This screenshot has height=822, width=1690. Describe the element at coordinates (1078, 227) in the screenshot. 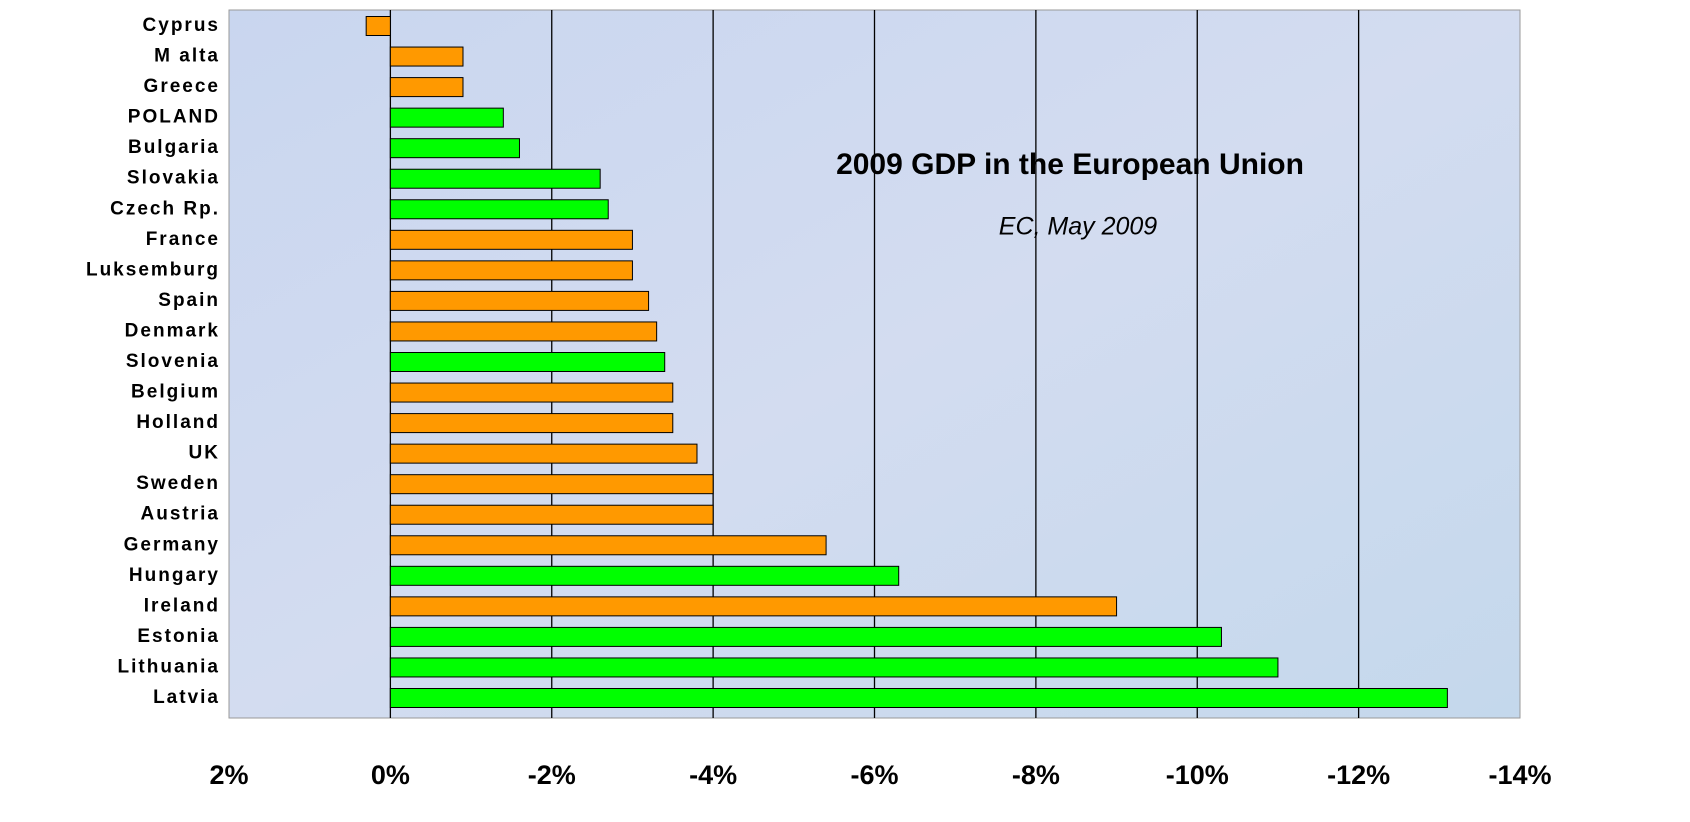

I see `chart-subtitle: EC, May 2009` at that location.